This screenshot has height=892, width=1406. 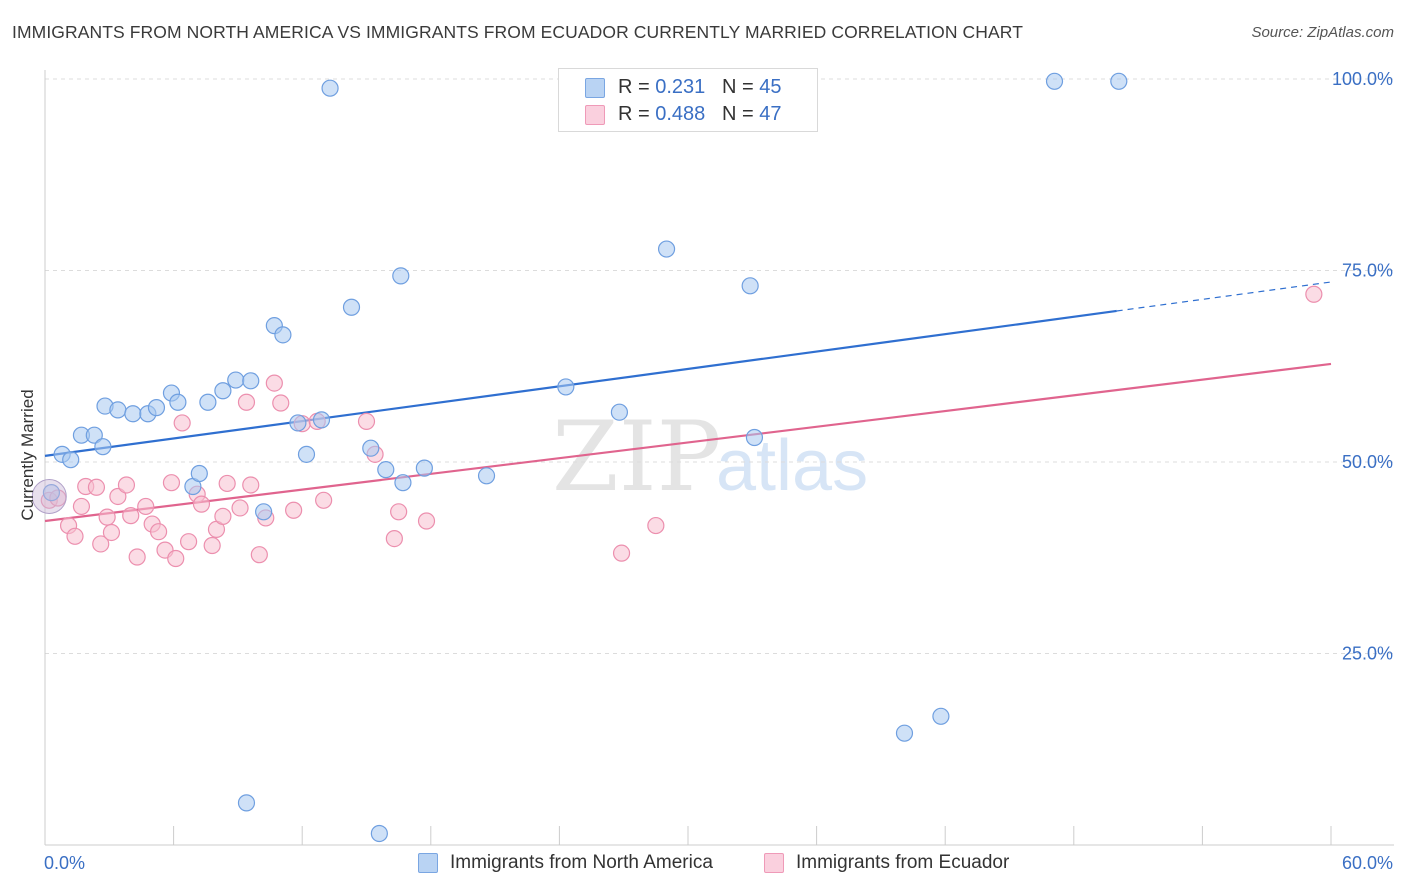 I want to click on trend-line-north-america-extension, so click(x=1224, y=296).